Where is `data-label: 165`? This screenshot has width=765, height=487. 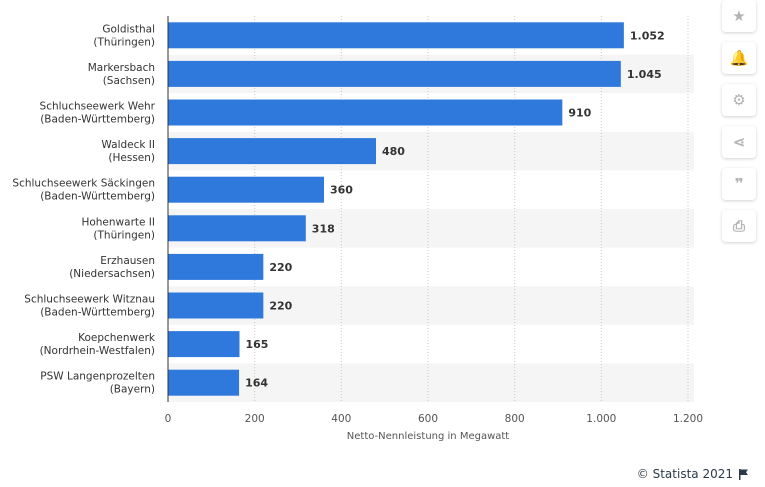 data-label: 165 is located at coordinates (257, 344).